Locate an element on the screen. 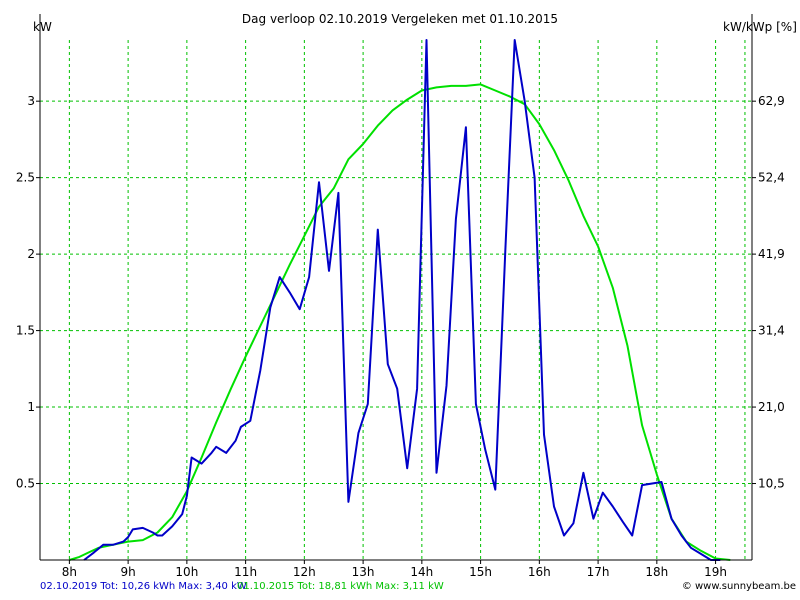  legend-2019: 02.10.2019 Tot: 10,26 kWh Max: 3,40 kW is located at coordinates (143, 586).